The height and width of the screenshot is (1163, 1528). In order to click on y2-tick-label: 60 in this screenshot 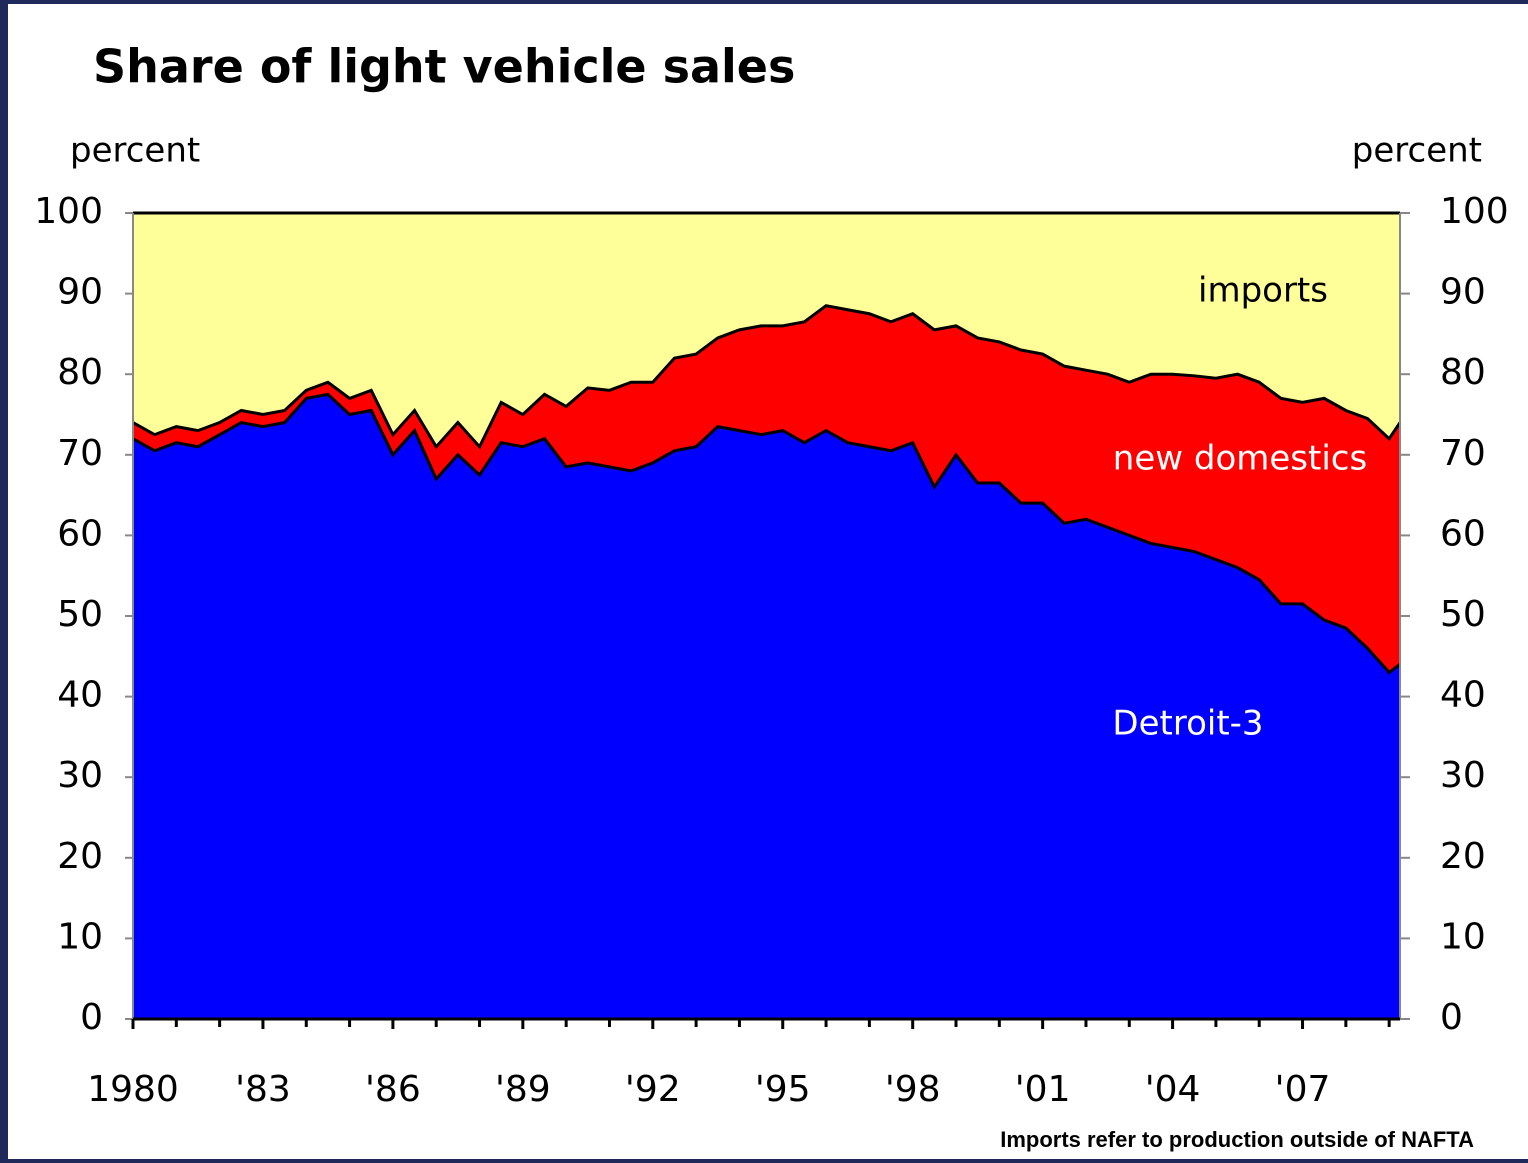, I will do `click(1463, 533)`.